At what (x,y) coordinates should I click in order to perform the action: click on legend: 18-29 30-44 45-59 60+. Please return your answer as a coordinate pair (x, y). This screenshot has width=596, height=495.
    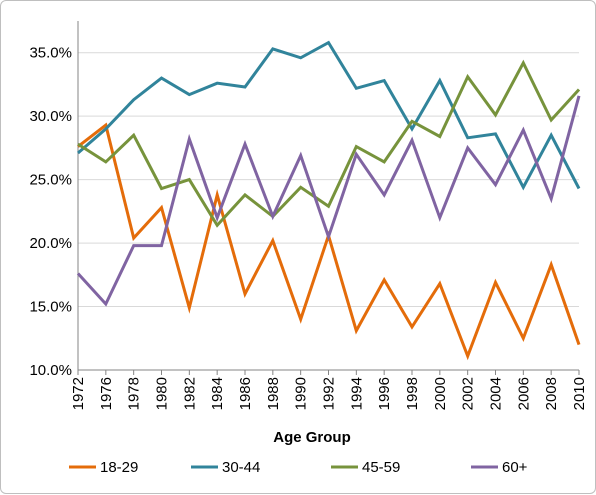
    Looking at the image, I should click on (298, 467).